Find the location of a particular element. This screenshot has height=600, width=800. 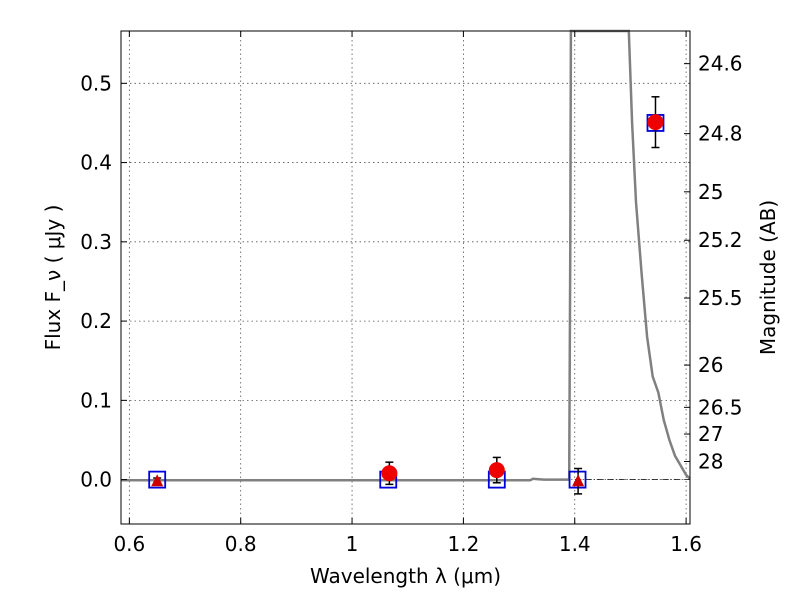

y-axis-label: Flux F_ν ( μJy ) is located at coordinates (53, 278).